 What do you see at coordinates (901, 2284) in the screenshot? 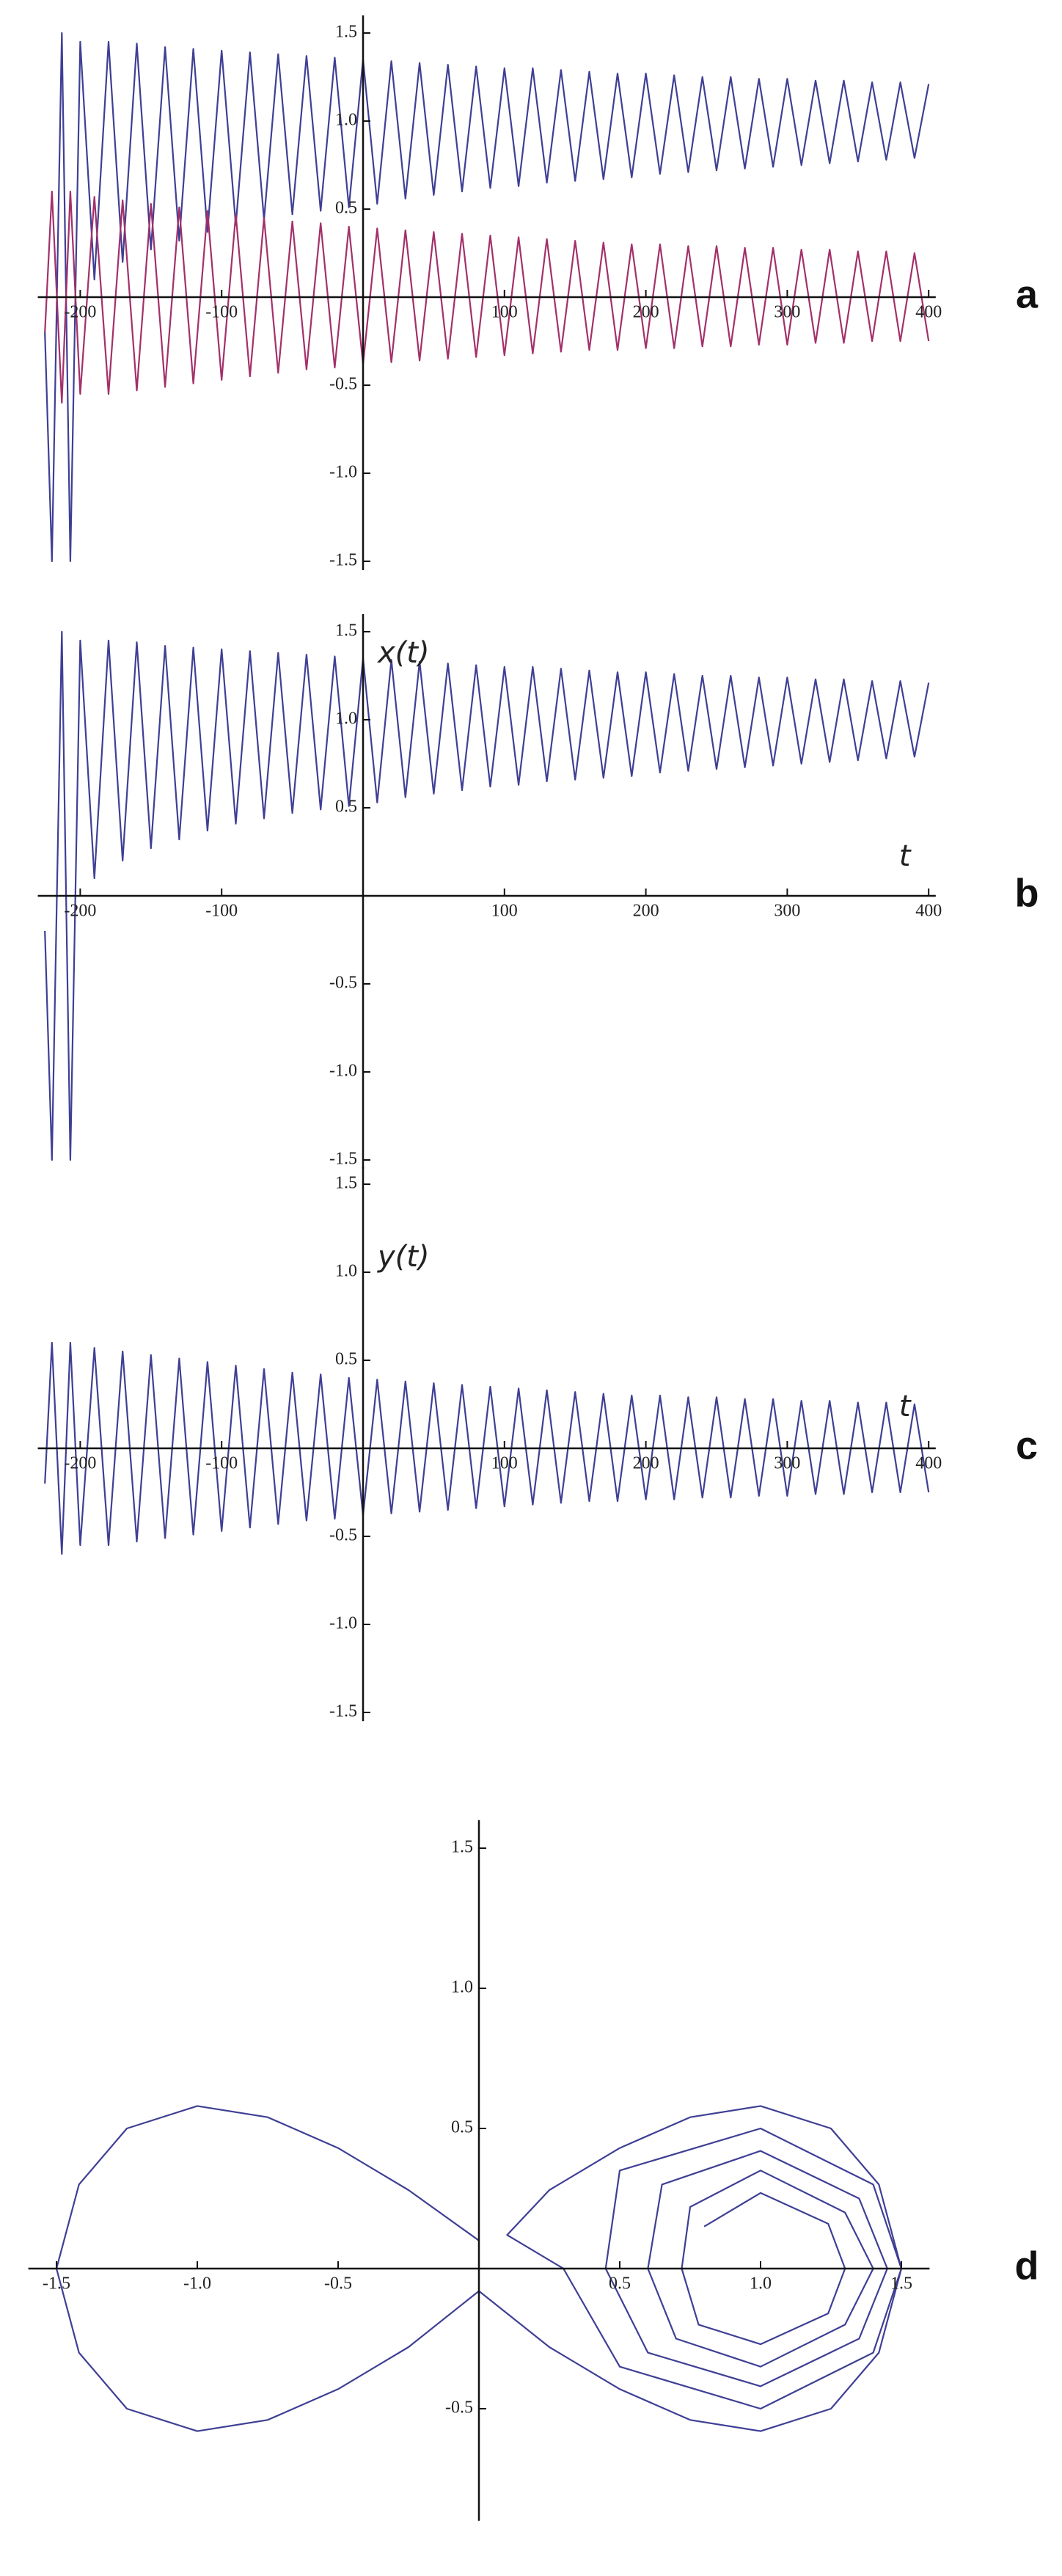
I see `x-tick-label: 1.5` at bounding box center [901, 2284].